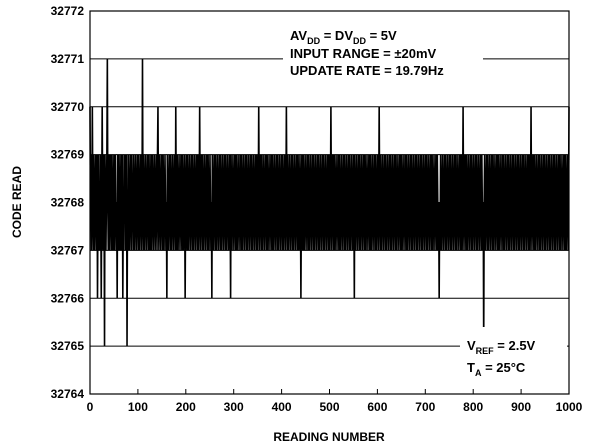 This screenshot has width=592, height=446. What do you see at coordinates (501, 347) in the screenshot?
I see `annotation-vref: VREF = 2.5V` at bounding box center [501, 347].